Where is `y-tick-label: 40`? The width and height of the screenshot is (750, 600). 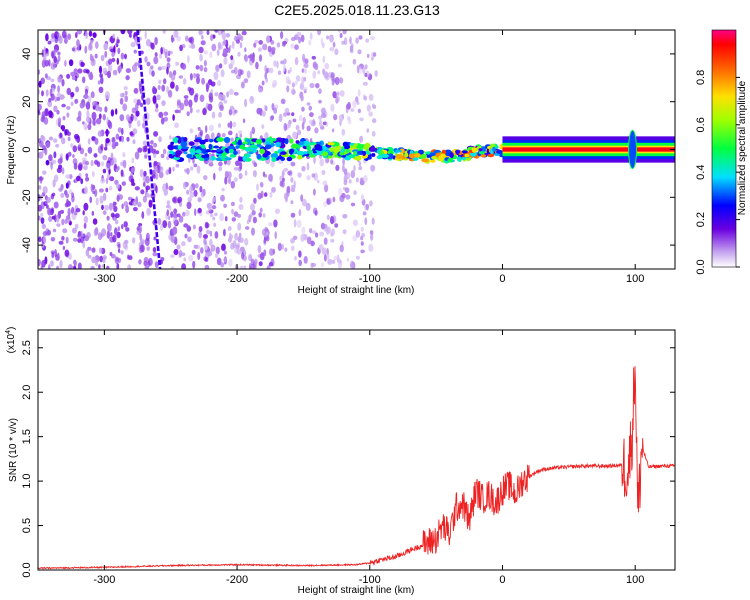
y-tick-label: 40 is located at coordinates (27, 54).